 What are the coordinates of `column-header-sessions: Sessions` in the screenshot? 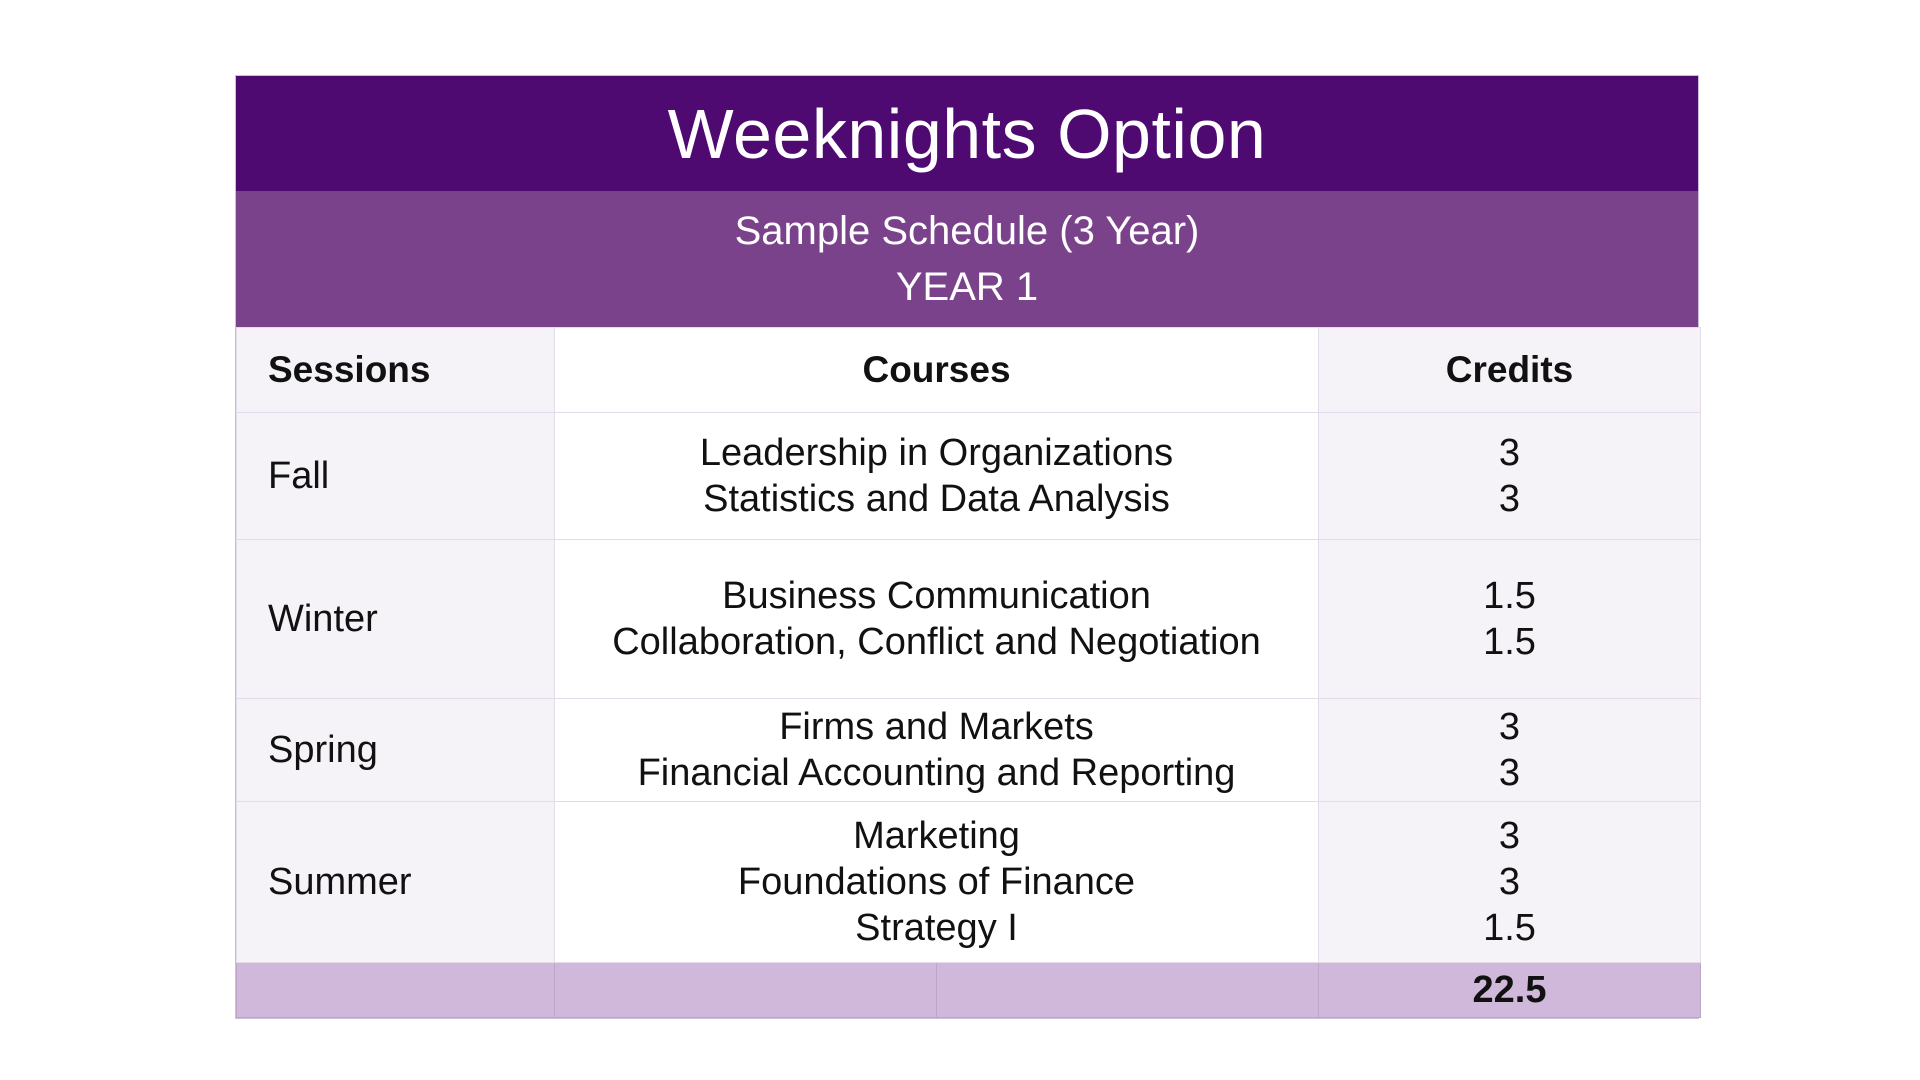 It's located at (395, 370).